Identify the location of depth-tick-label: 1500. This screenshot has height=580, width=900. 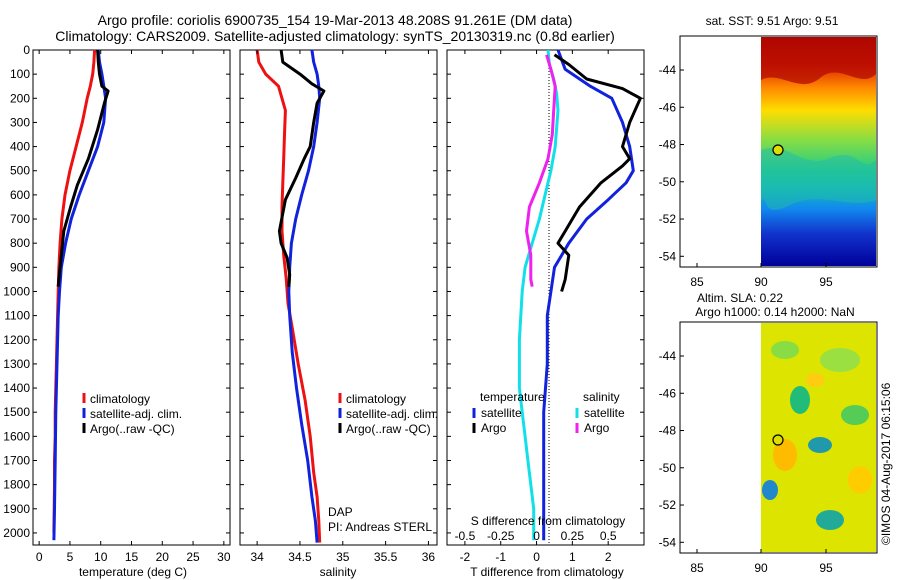
(16, 412).